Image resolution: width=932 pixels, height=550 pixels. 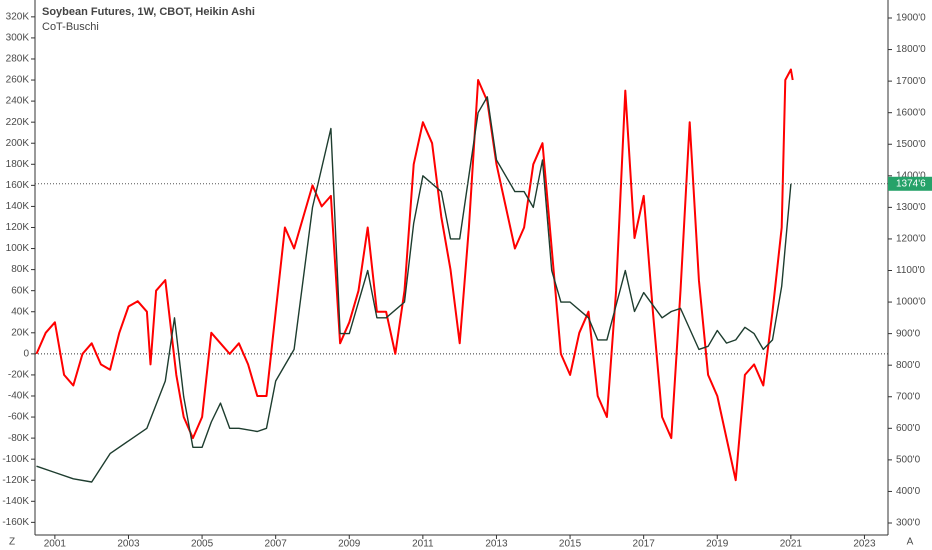 What do you see at coordinates (717, 544) in the screenshot?
I see `x-tick-label: 2019` at bounding box center [717, 544].